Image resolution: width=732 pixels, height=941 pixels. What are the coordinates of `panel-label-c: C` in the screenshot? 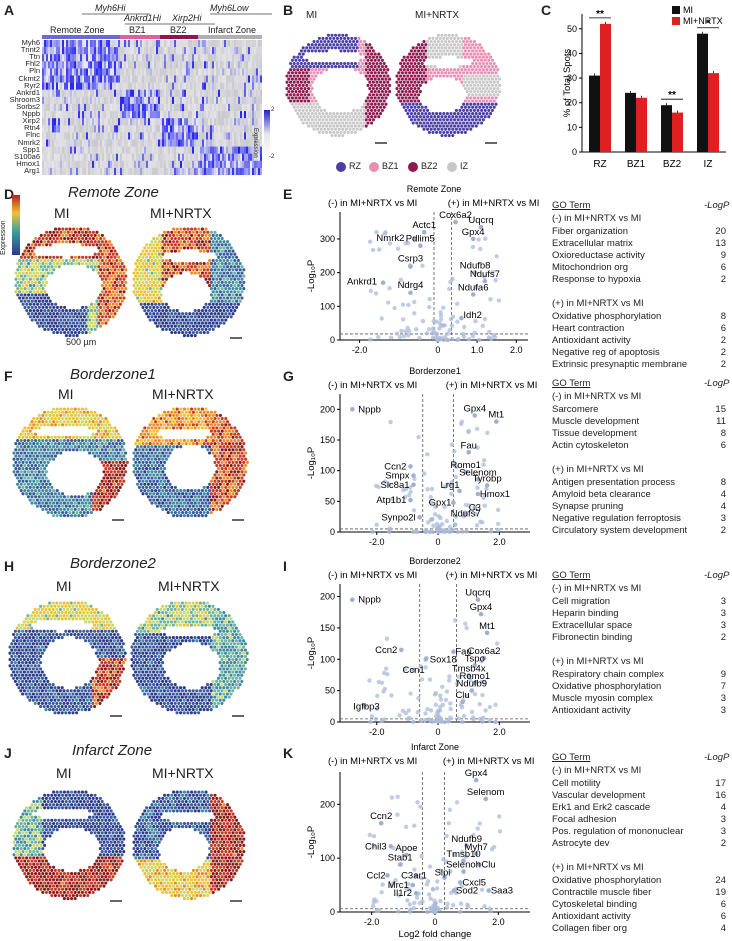 It's located at (546, 10).